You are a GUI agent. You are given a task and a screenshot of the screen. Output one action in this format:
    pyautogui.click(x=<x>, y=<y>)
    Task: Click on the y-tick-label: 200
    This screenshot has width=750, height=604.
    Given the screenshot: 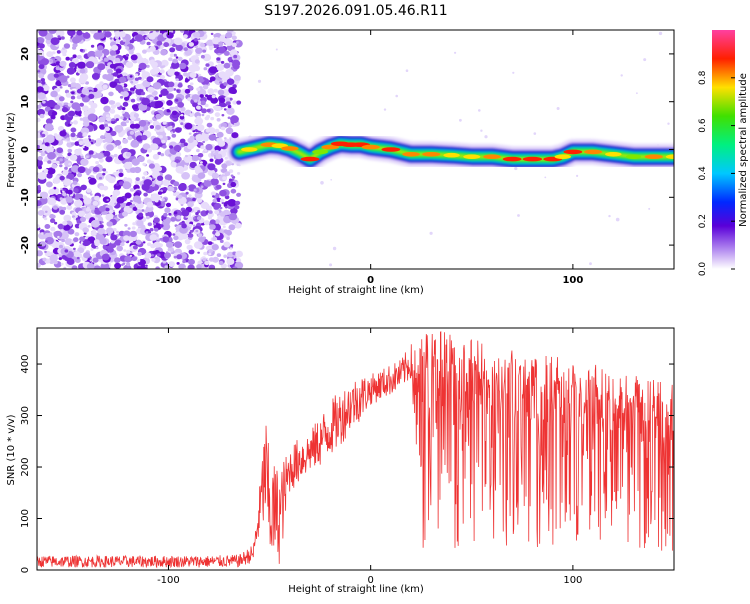 What is the action you would take?
    pyautogui.click(x=25, y=466)
    